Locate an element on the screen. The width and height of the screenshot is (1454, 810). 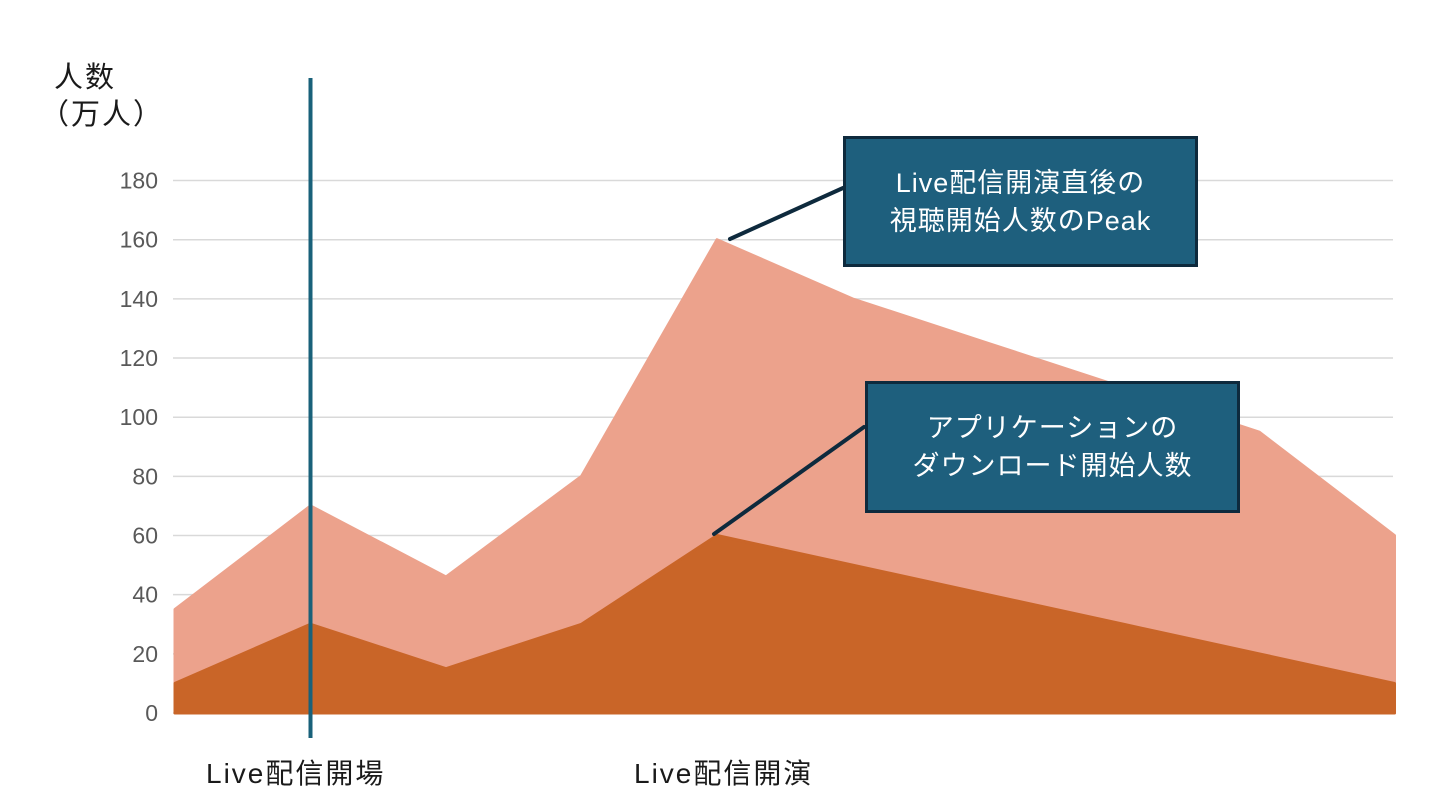
y-tick-label-80: 80 is located at coordinates (145, 476).